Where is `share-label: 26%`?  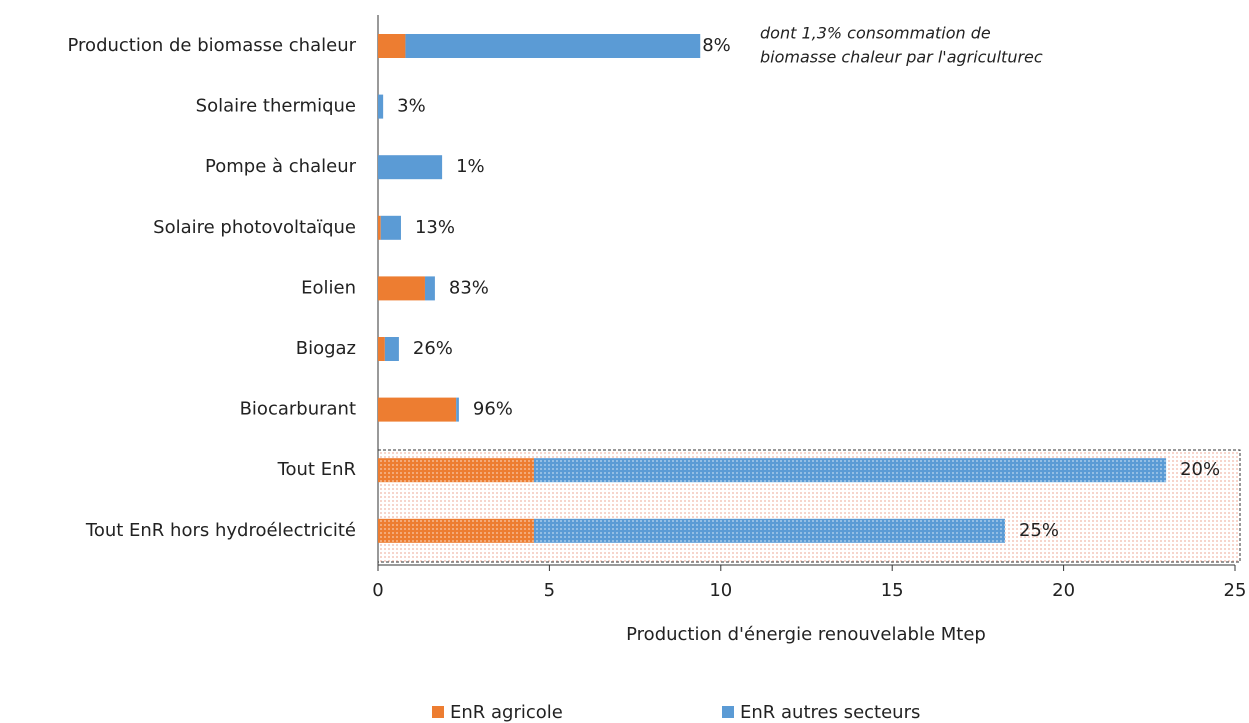 share-label: 26% is located at coordinates (433, 348).